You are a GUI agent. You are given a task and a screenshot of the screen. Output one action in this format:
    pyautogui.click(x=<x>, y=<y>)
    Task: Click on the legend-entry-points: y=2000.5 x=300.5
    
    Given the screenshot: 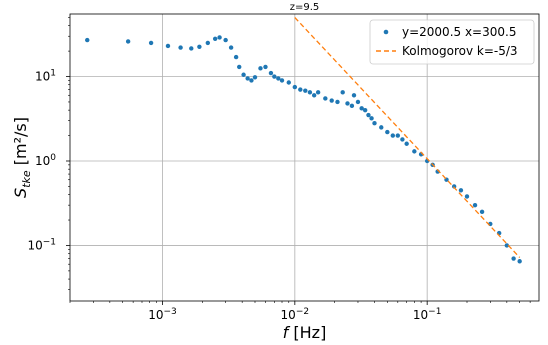 What is the action you would take?
    pyautogui.click(x=459, y=32)
    